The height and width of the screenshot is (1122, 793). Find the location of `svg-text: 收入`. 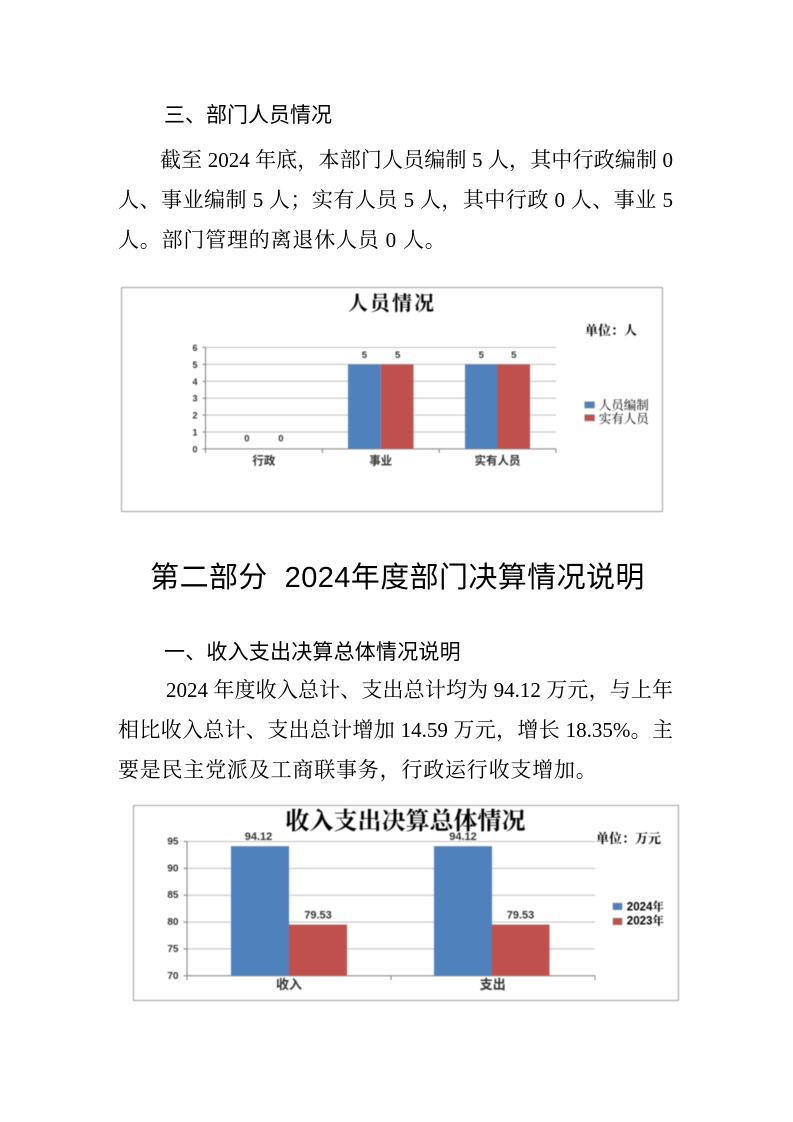

svg-text: 收入 is located at coordinates (289, 984).